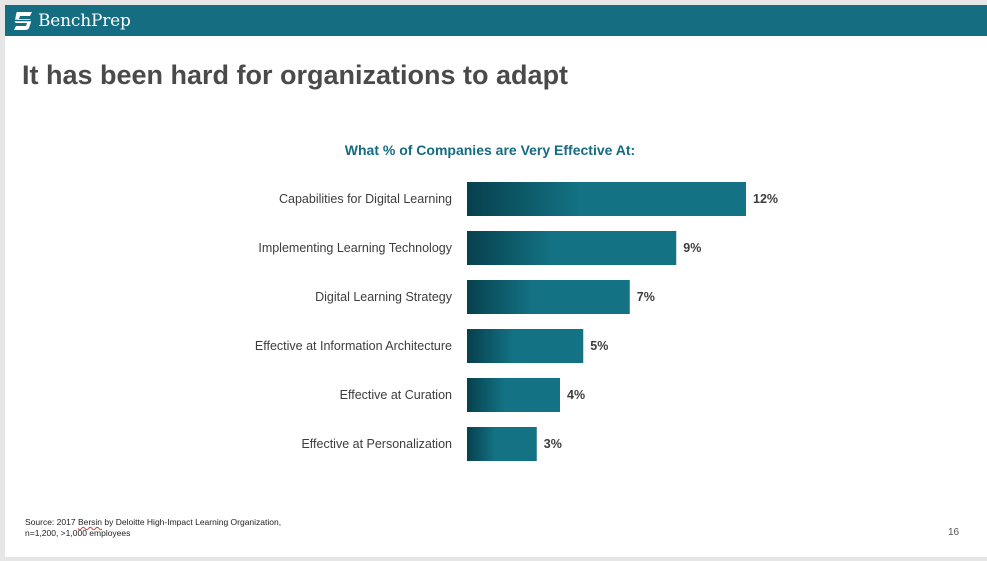 The height and width of the screenshot is (561, 987). I want to click on value-label-0: 12%, so click(765, 199).